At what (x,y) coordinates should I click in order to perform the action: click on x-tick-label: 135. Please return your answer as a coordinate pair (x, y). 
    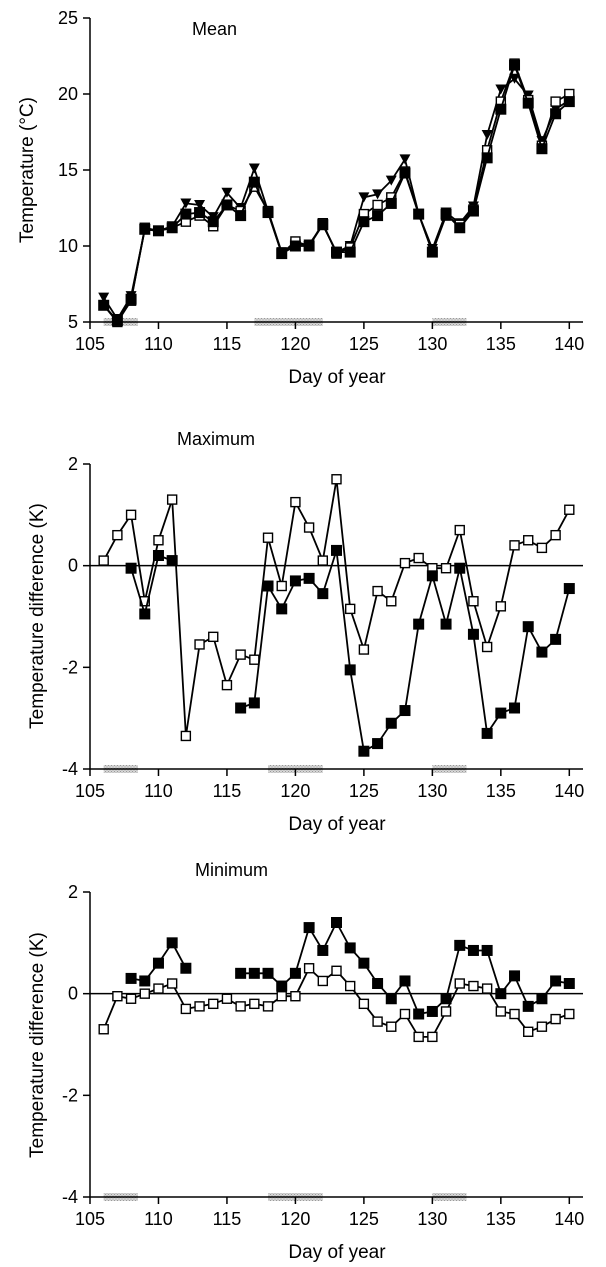
    Looking at the image, I should click on (501, 1219).